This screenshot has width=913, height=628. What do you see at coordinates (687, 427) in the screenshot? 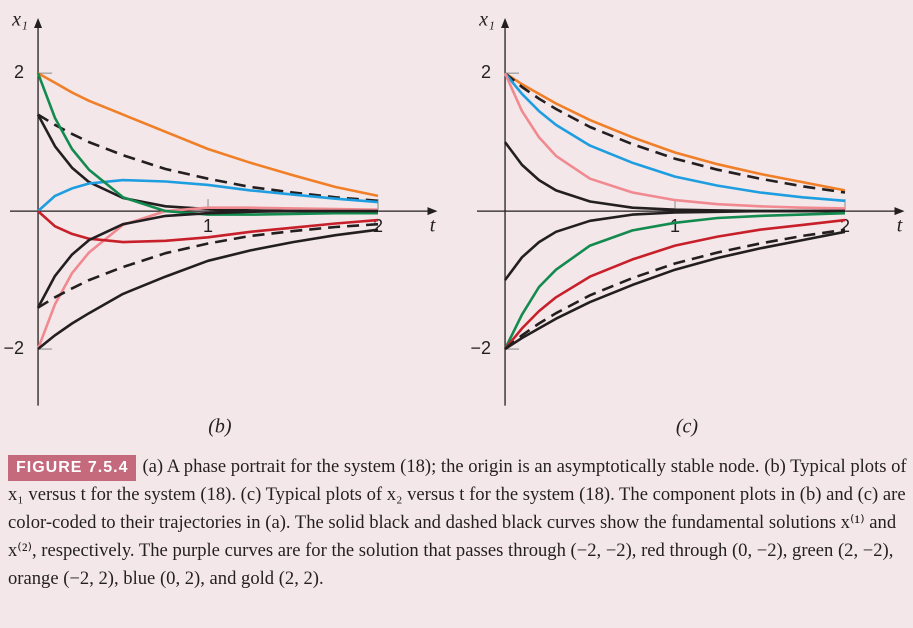
I see `panel-label: (c)` at bounding box center [687, 427].